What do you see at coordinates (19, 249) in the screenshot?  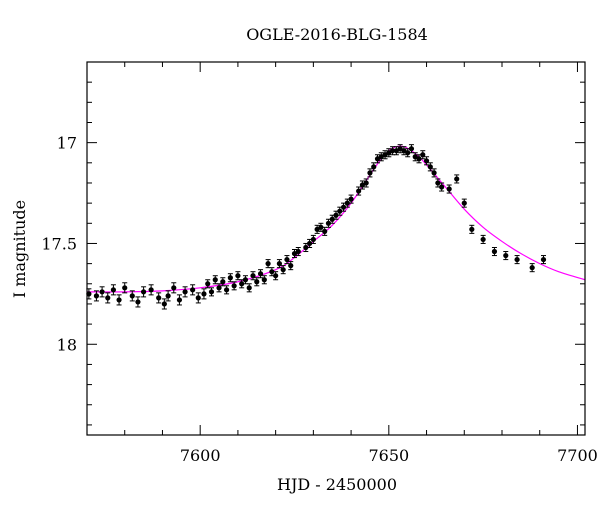 I see `y-axis-label: I magnitude` at bounding box center [19, 249].